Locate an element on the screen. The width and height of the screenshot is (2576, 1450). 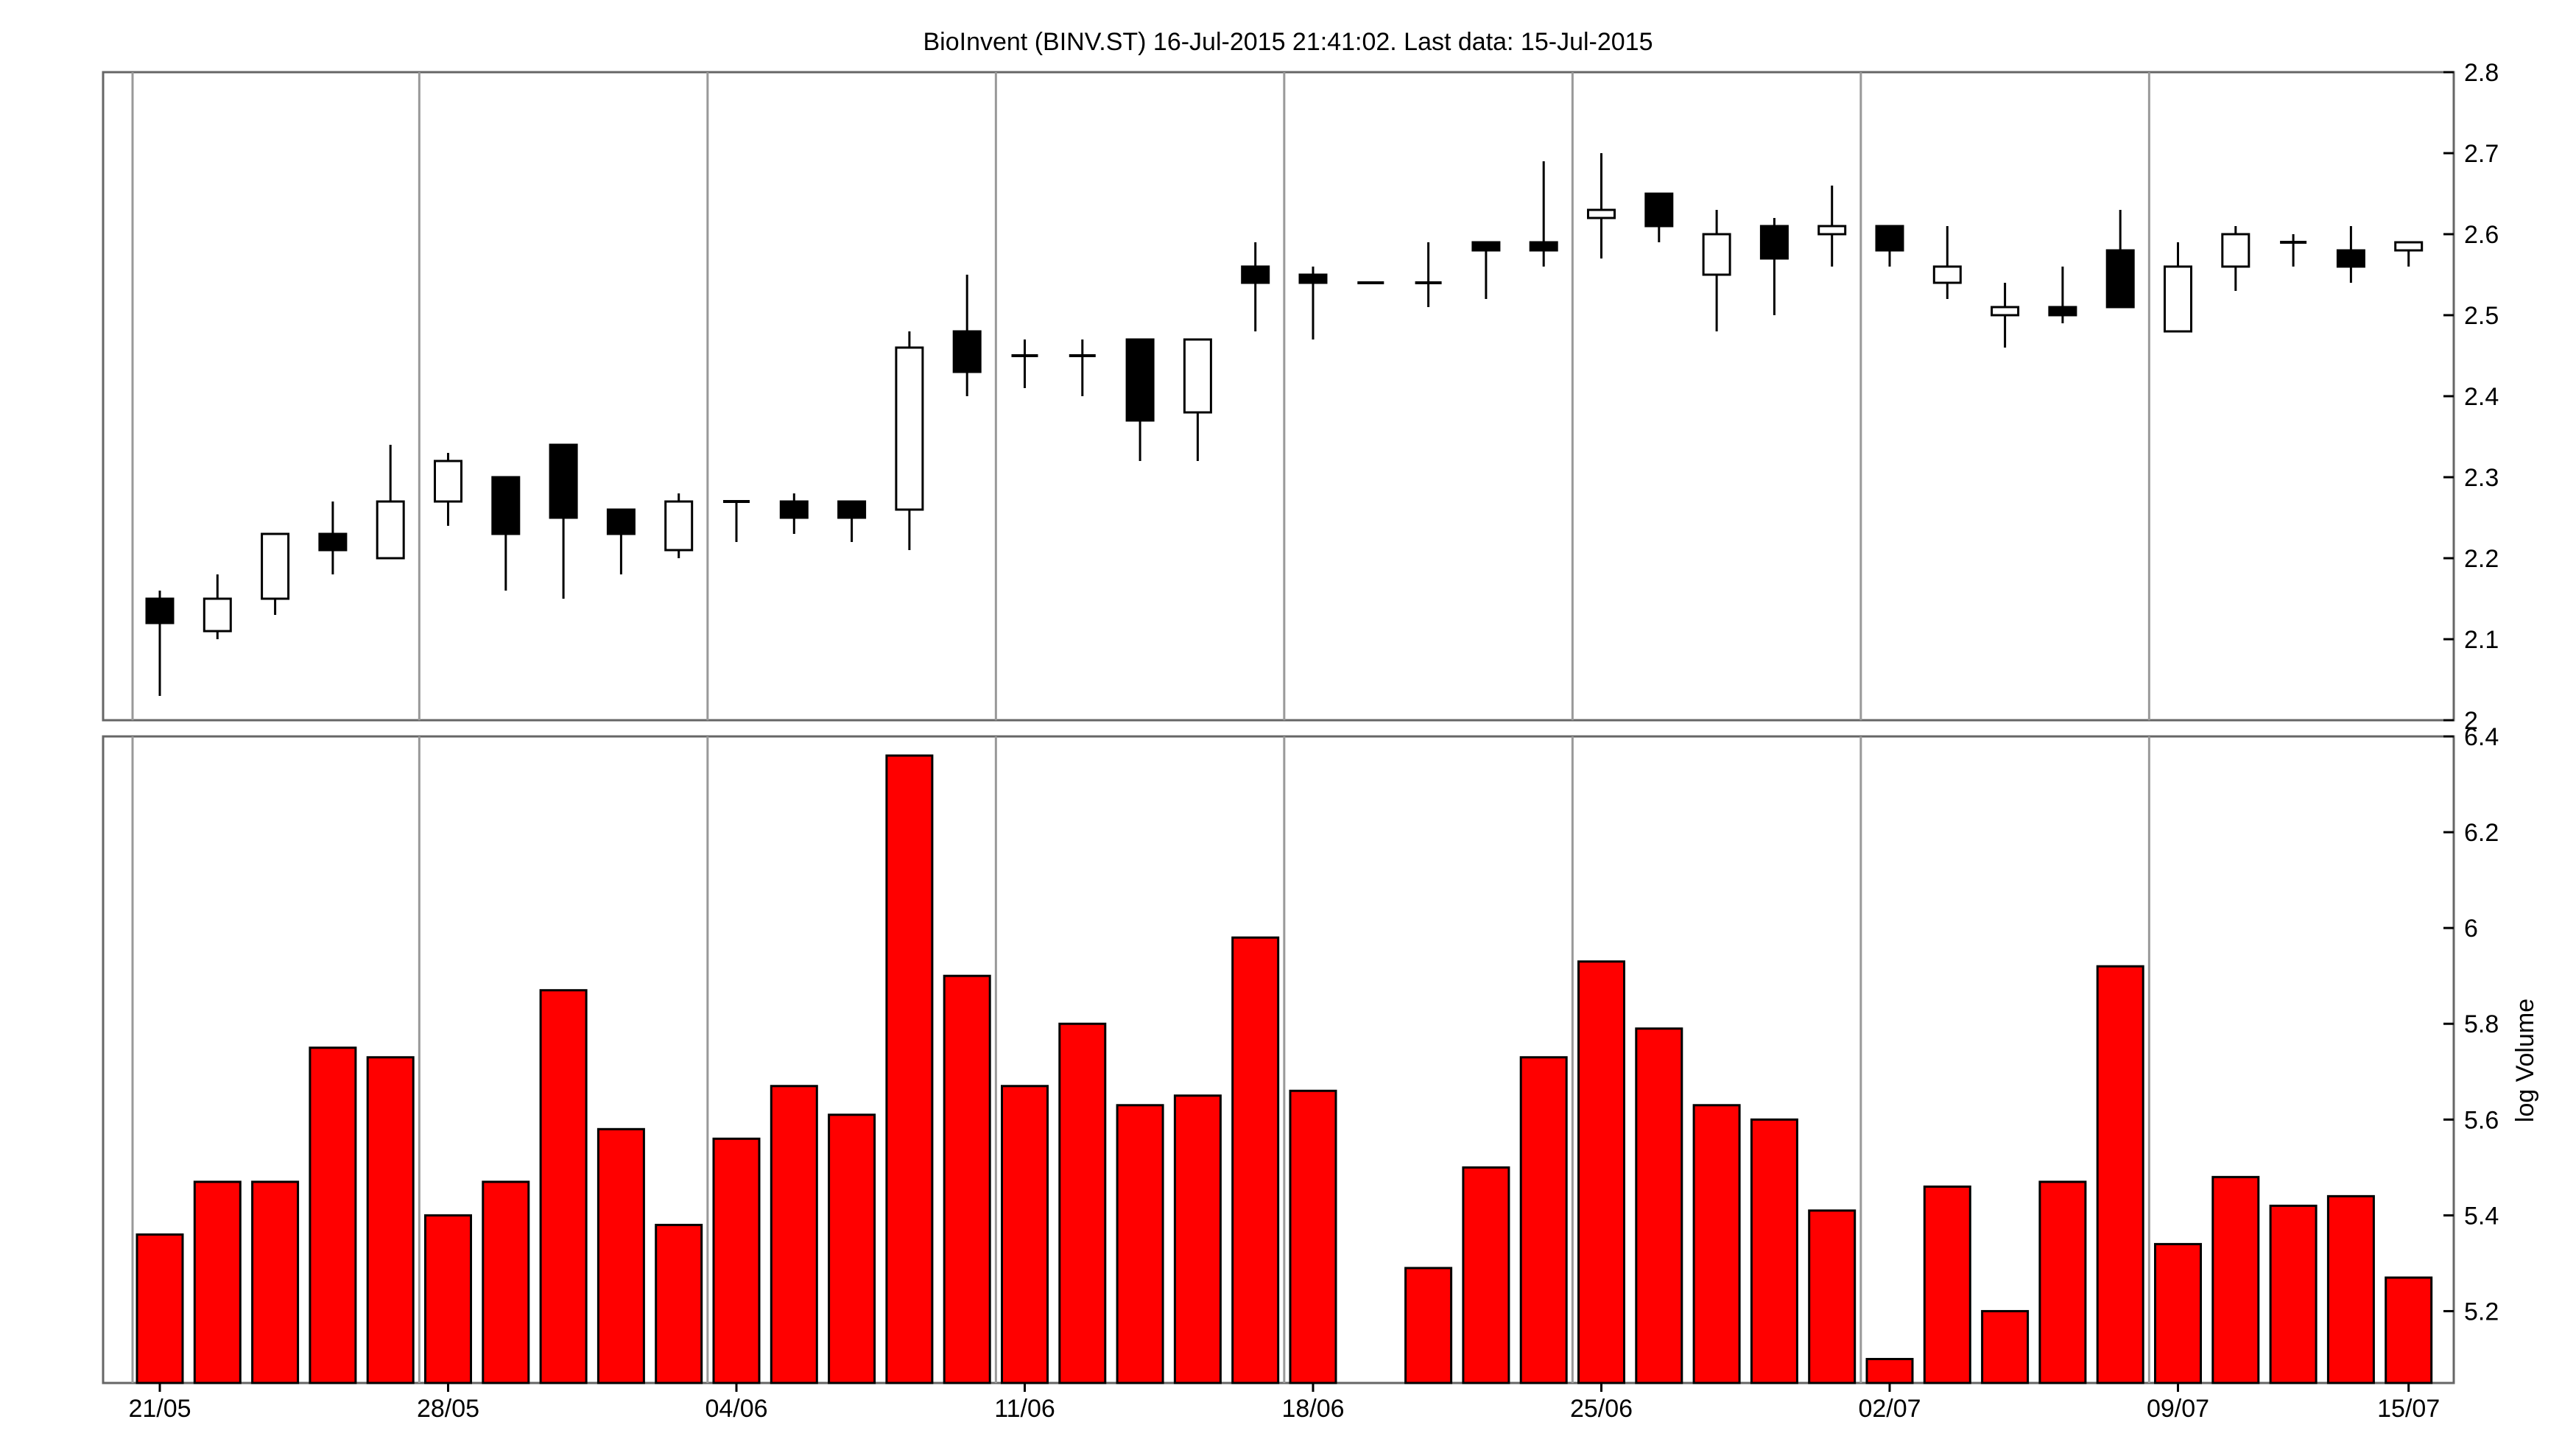
price-y-axis: 2 2.1 2.2 2.3 2.4 2.5 2.6 2.7 2.8 is located at coordinates (2471, 397).